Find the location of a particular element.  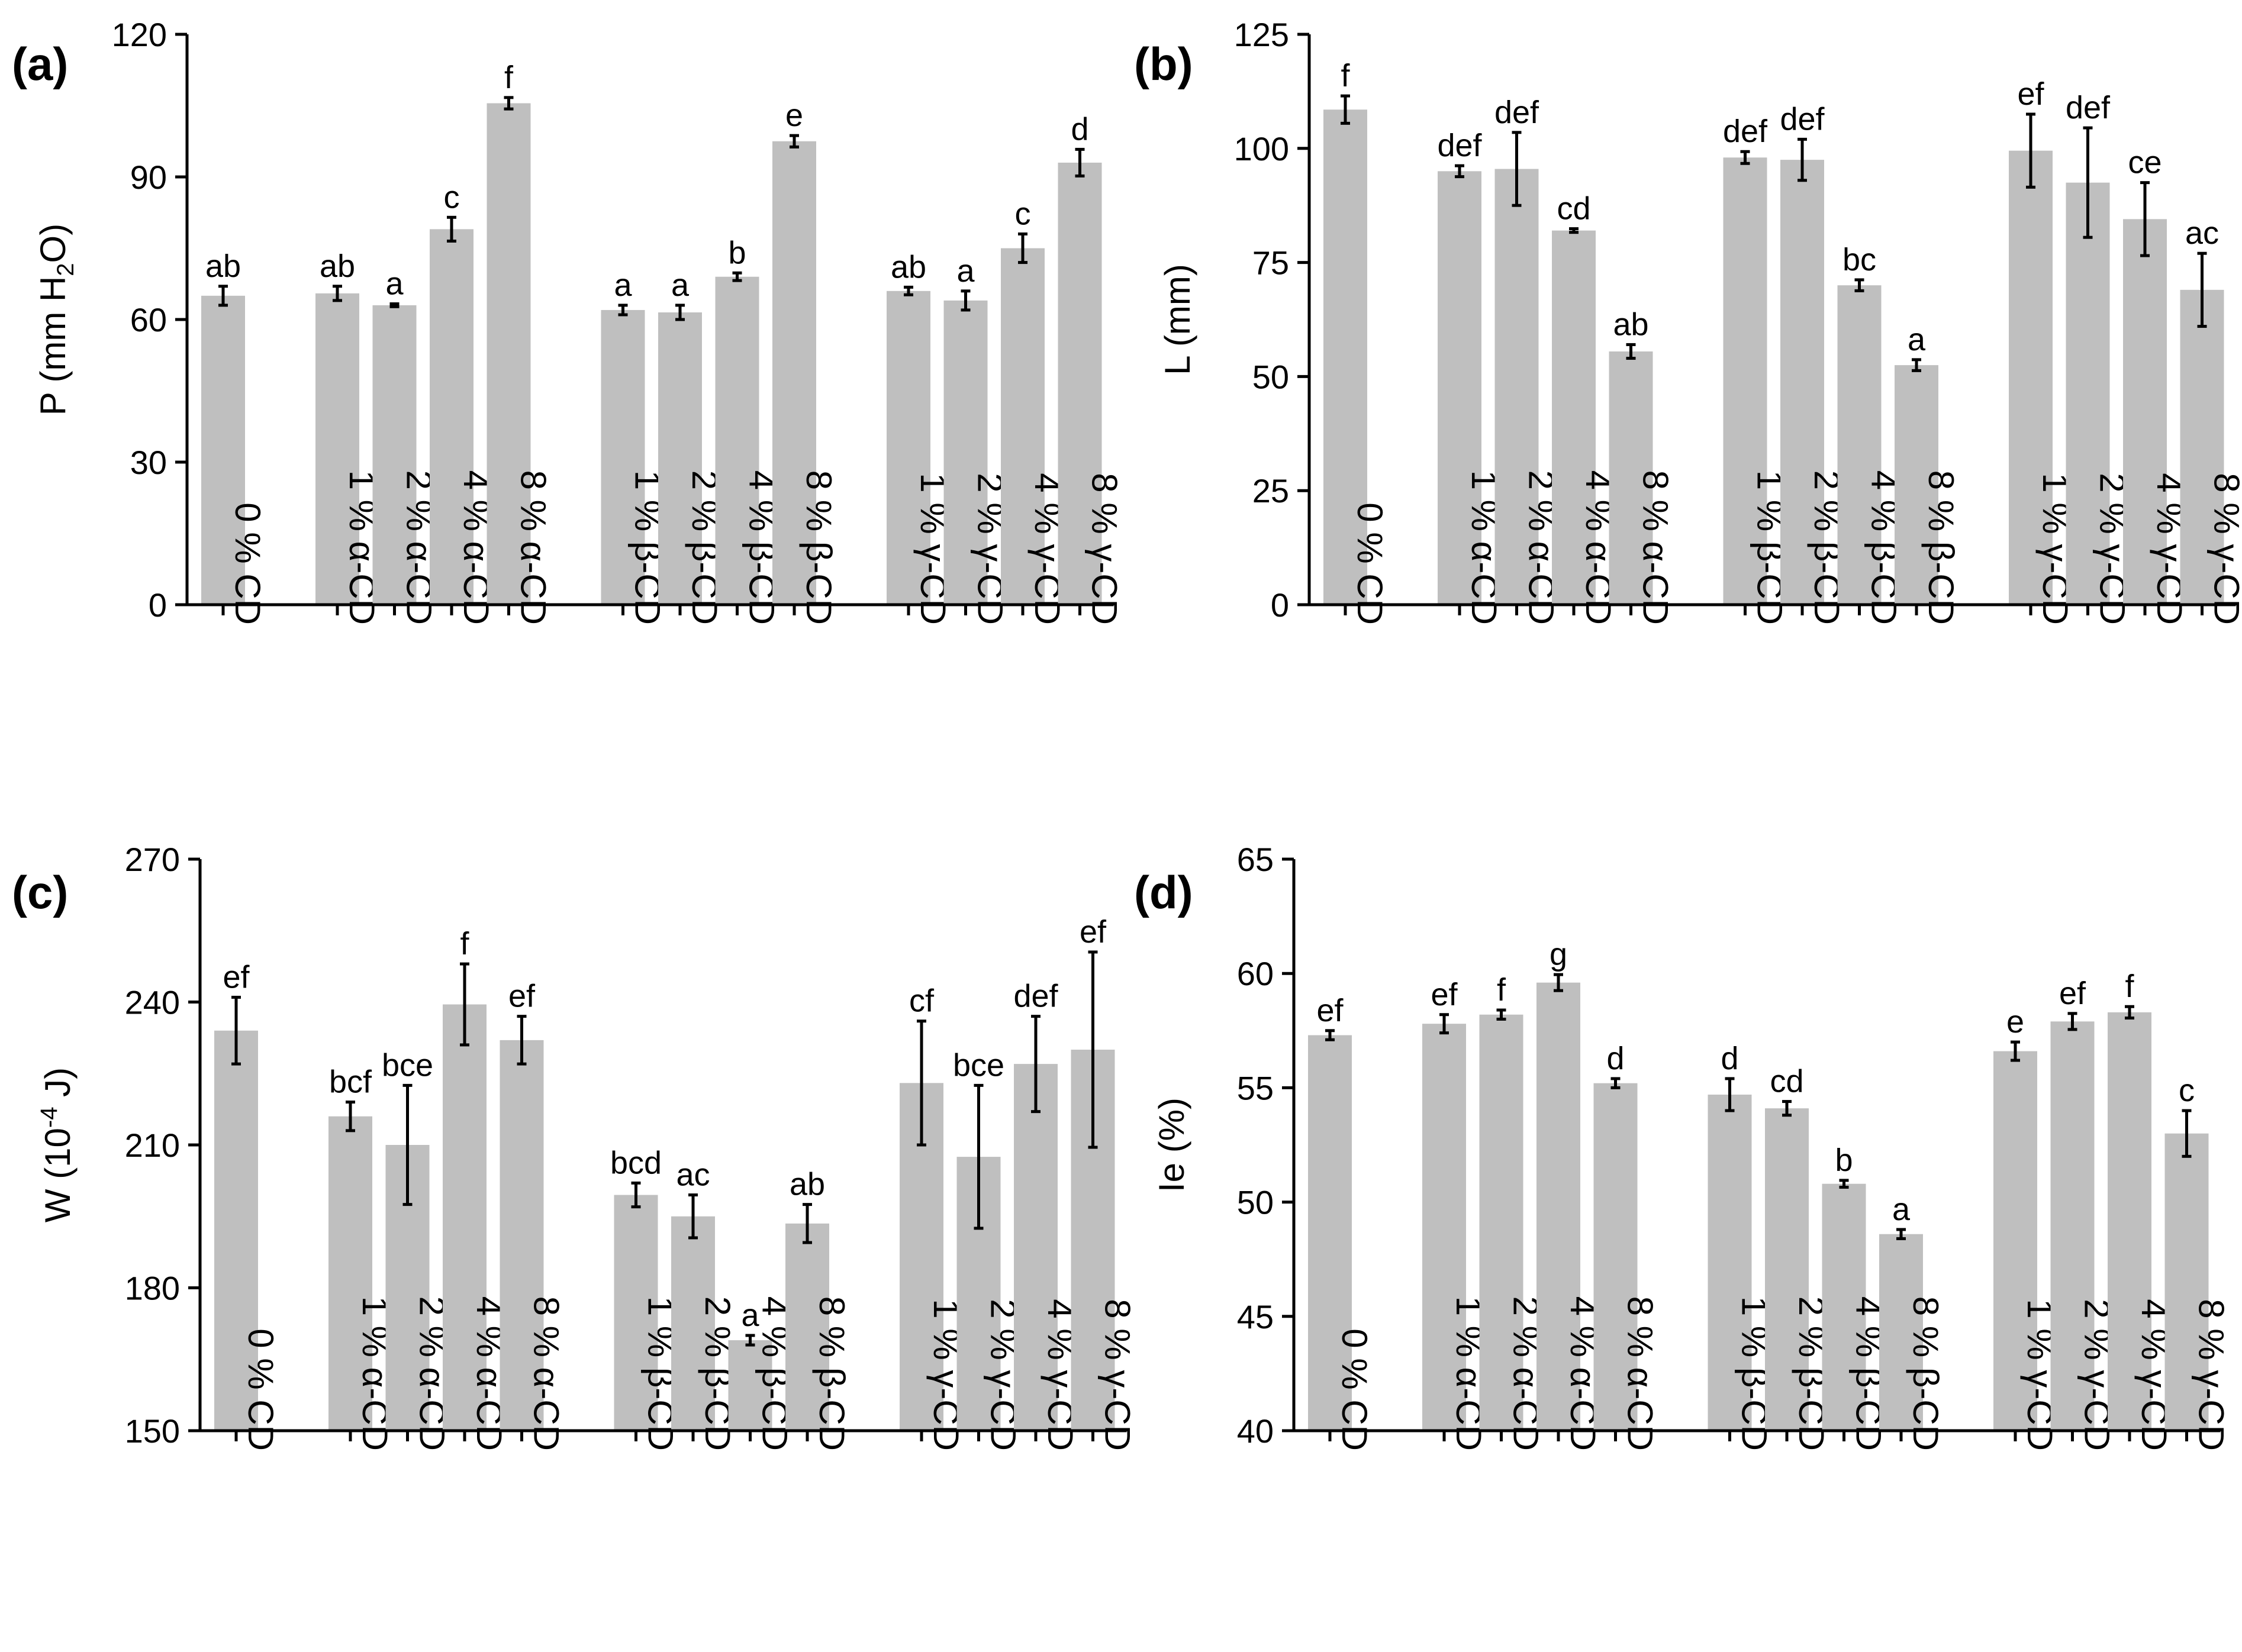

significance-letter-9: cf is located at coordinates (922, 1001).